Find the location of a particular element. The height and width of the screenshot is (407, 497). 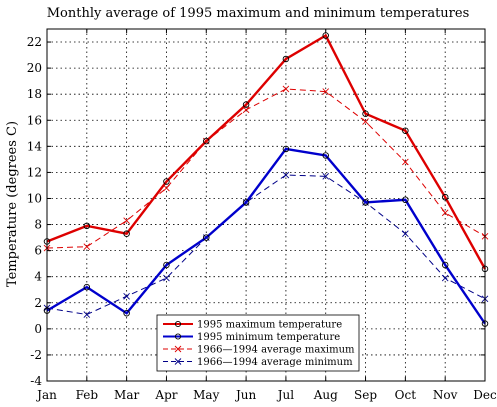

x-tick-label: Nov is located at coordinates (445, 395).